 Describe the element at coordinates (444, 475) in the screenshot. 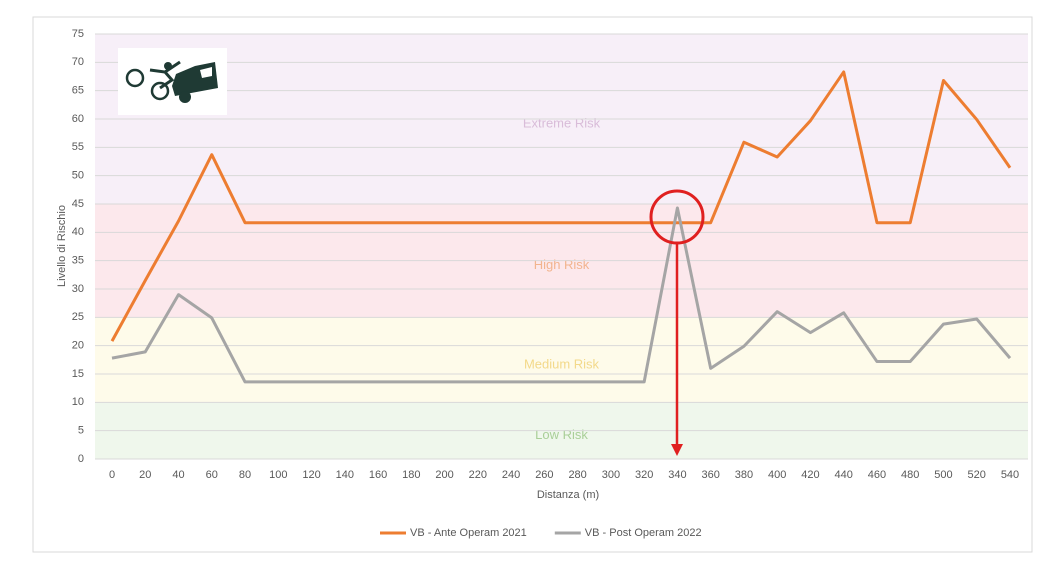

I see `x-tick-label: 200` at that location.